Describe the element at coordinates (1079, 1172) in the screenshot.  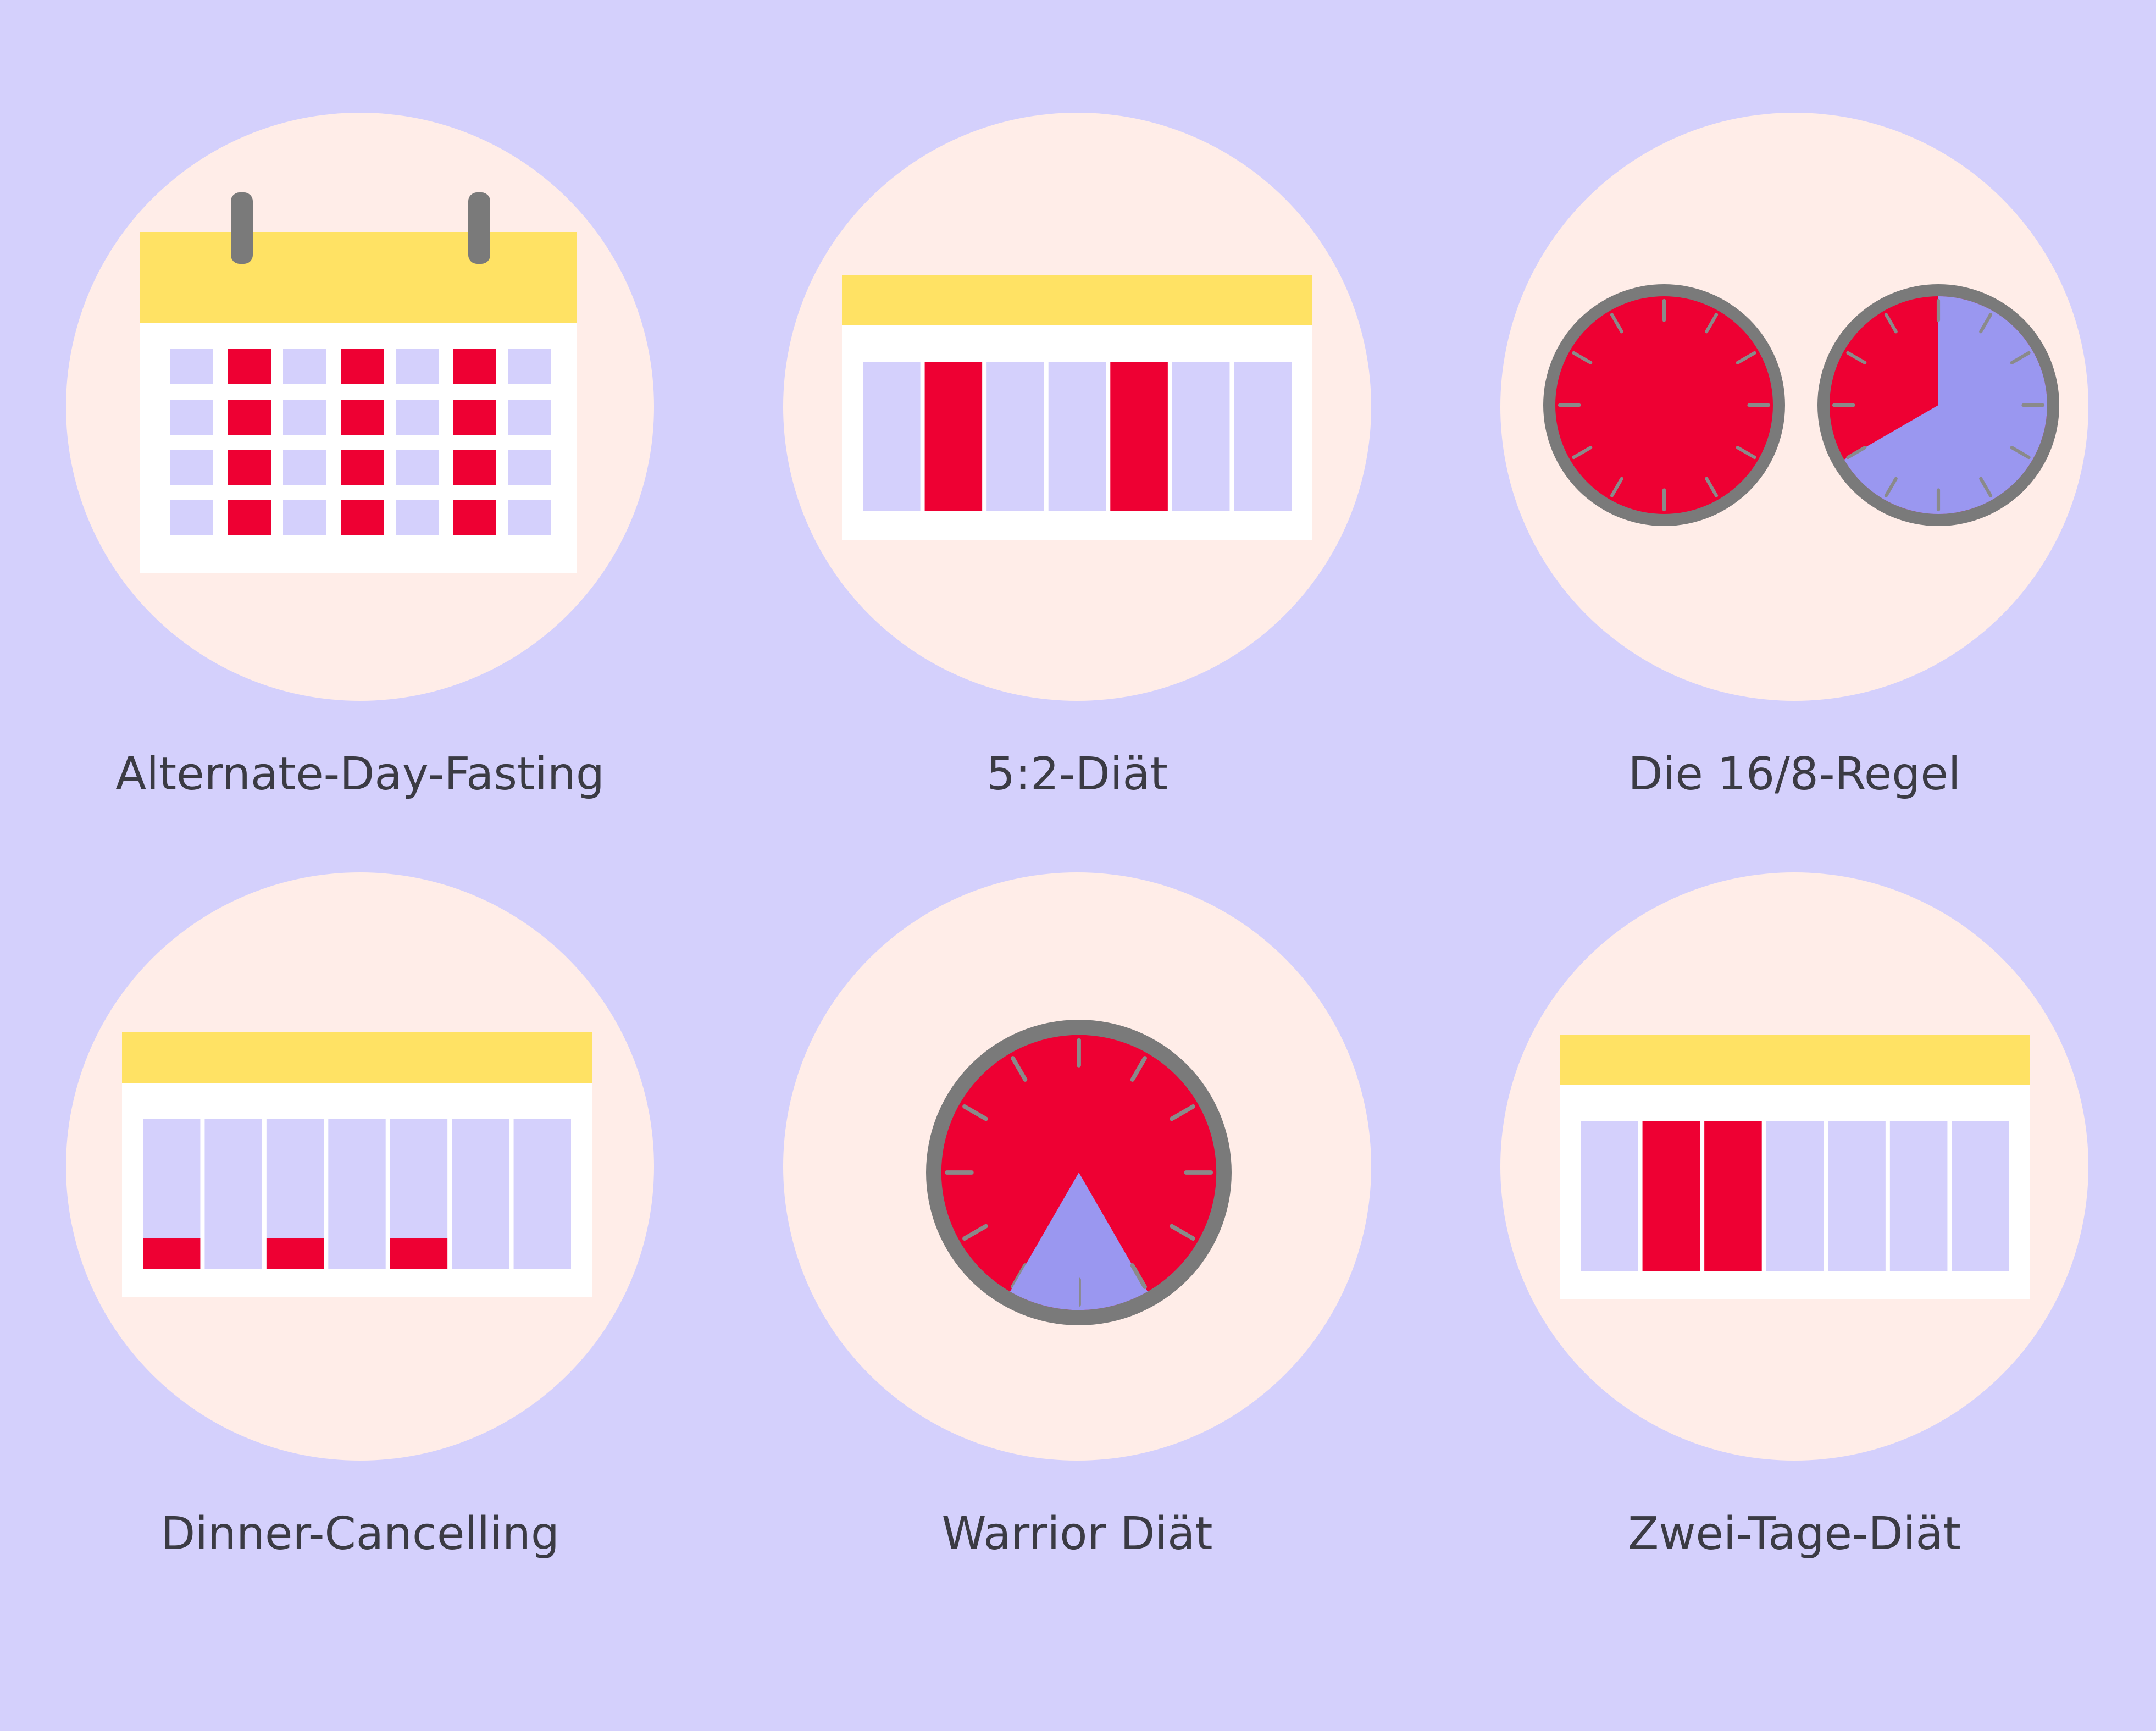
I see `clock-icon` at that location.